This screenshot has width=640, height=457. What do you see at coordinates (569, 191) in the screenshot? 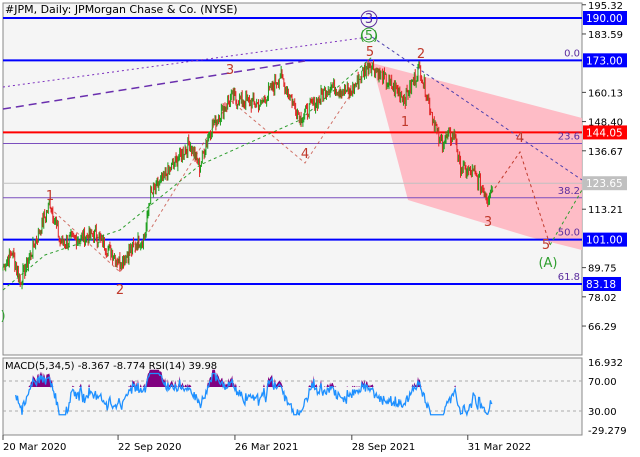
I see `fib-label: 38.2` at bounding box center [569, 191].